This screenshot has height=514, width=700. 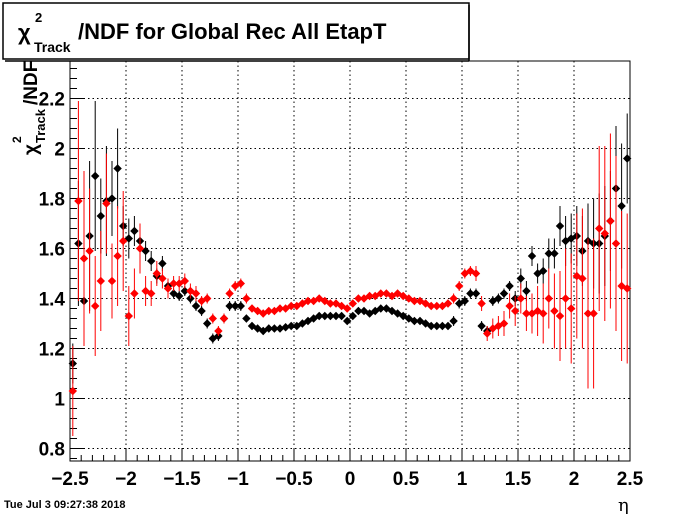 What do you see at coordinates (238, 479) in the screenshot?
I see `x-tick-label: −1` at bounding box center [238, 479].